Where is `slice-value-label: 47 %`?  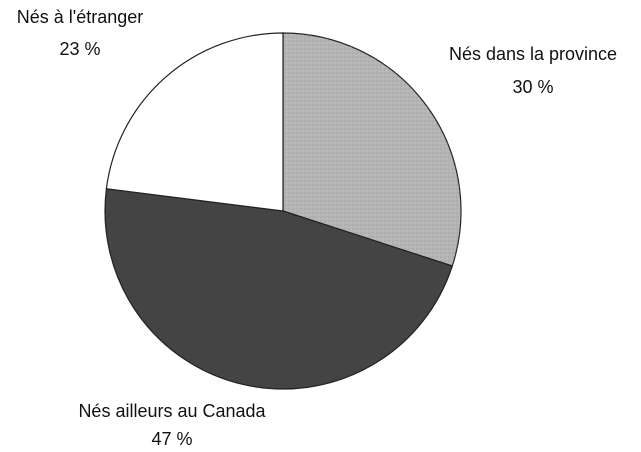
slice-value-label: 47 % is located at coordinates (171, 439).